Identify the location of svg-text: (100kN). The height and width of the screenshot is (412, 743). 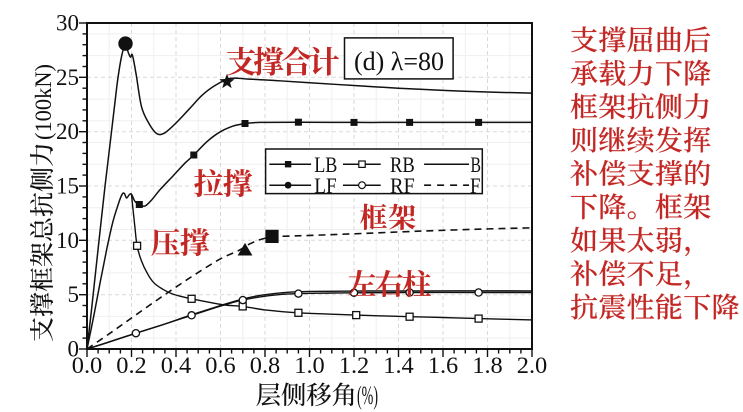
(43, 102).